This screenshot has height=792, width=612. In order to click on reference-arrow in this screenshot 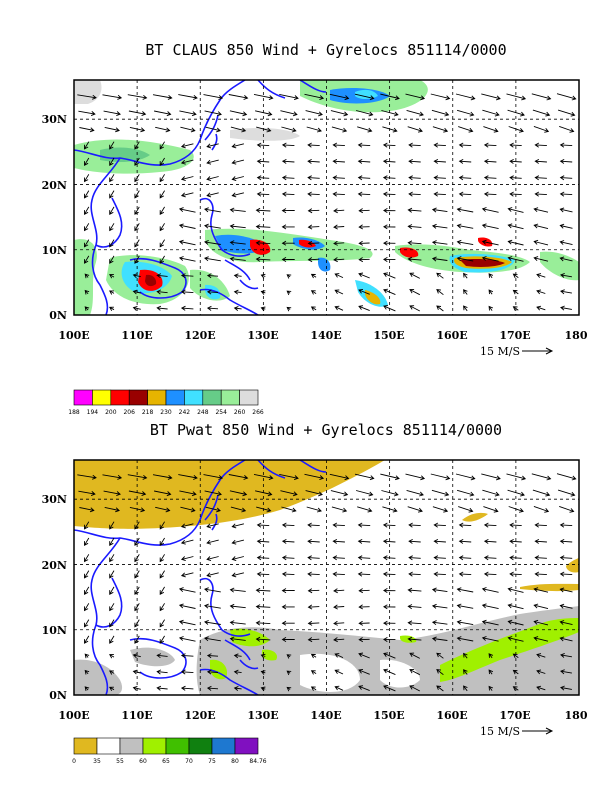, I will do `click(538, 731)`.